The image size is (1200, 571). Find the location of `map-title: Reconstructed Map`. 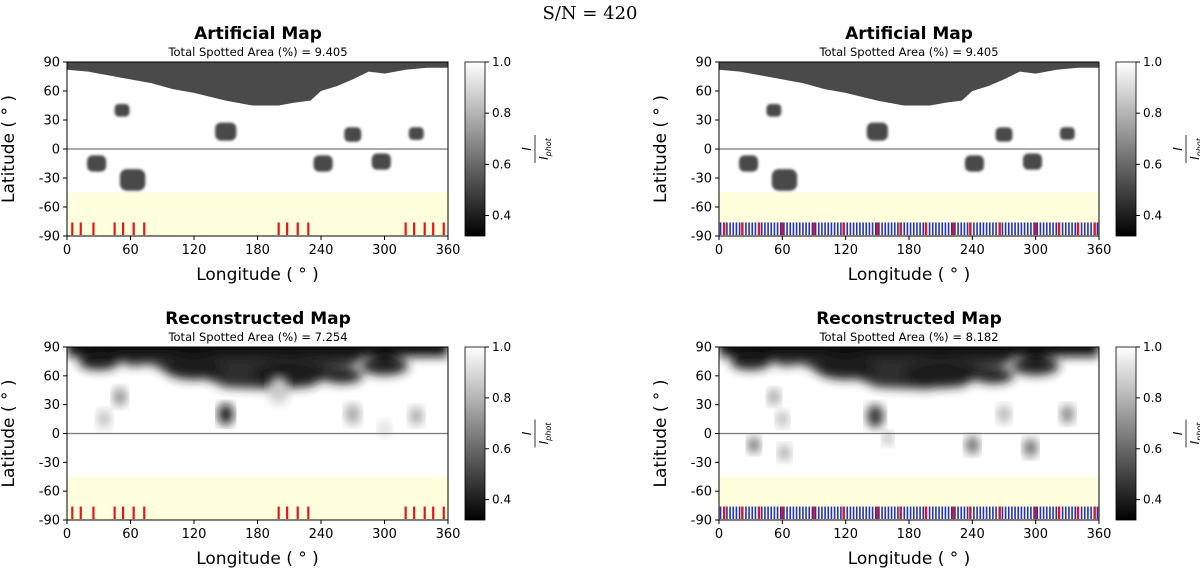

map-title: Reconstructed Map is located at coordinates (258, 319).